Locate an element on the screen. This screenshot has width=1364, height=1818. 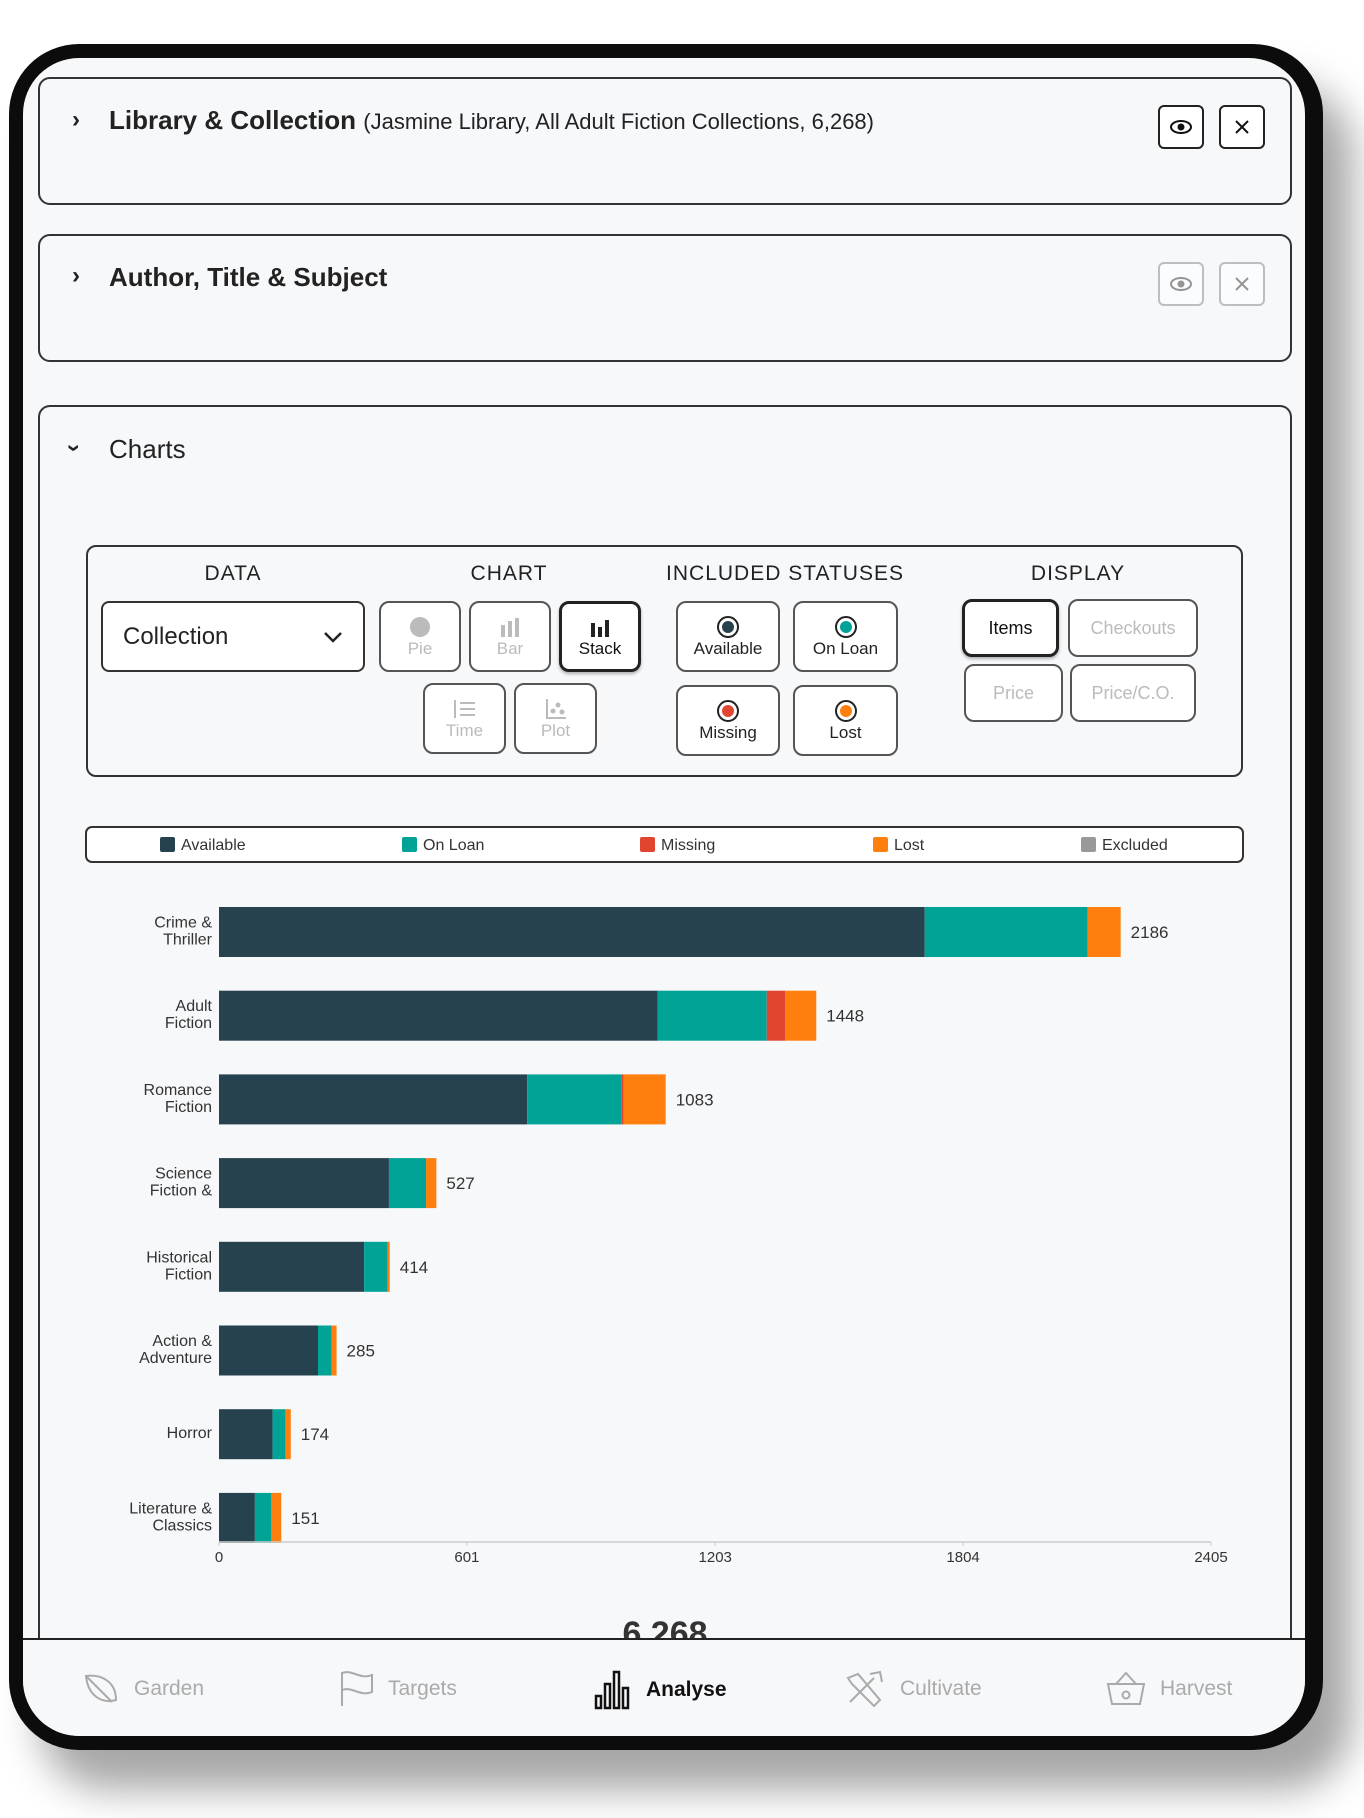
total-label: 414 is located at coordinates (414, 1267).